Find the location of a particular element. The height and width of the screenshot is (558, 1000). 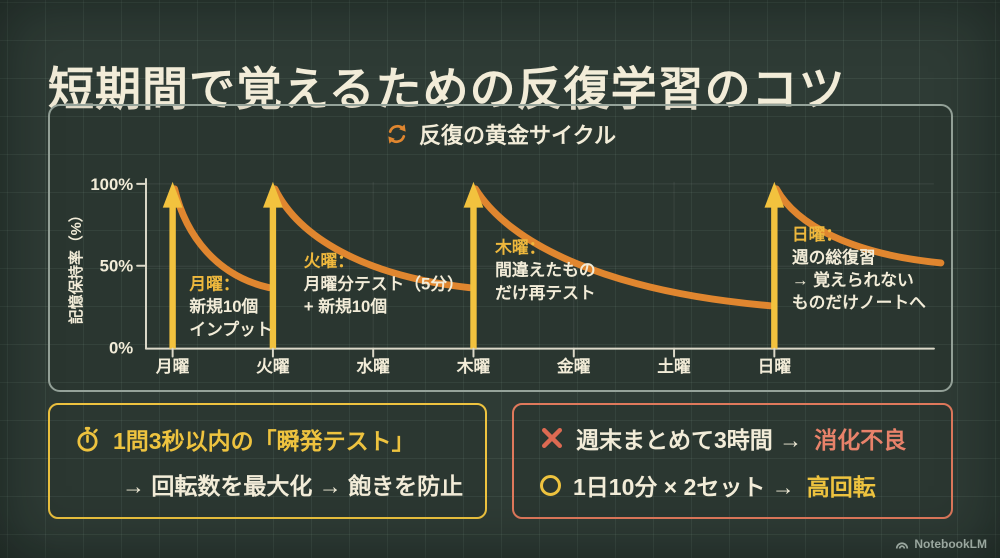

comparison-bad-row: 週末まとめて3時間 → 消化不良 is located at coordinates (745, 438).